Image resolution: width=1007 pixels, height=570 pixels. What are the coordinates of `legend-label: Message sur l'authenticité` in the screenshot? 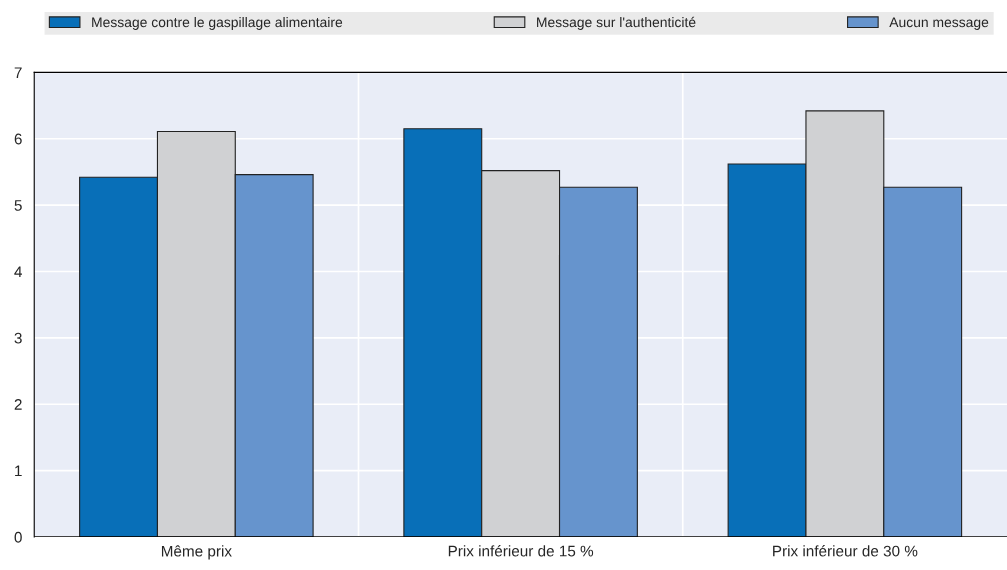 It's located at (616, 23).